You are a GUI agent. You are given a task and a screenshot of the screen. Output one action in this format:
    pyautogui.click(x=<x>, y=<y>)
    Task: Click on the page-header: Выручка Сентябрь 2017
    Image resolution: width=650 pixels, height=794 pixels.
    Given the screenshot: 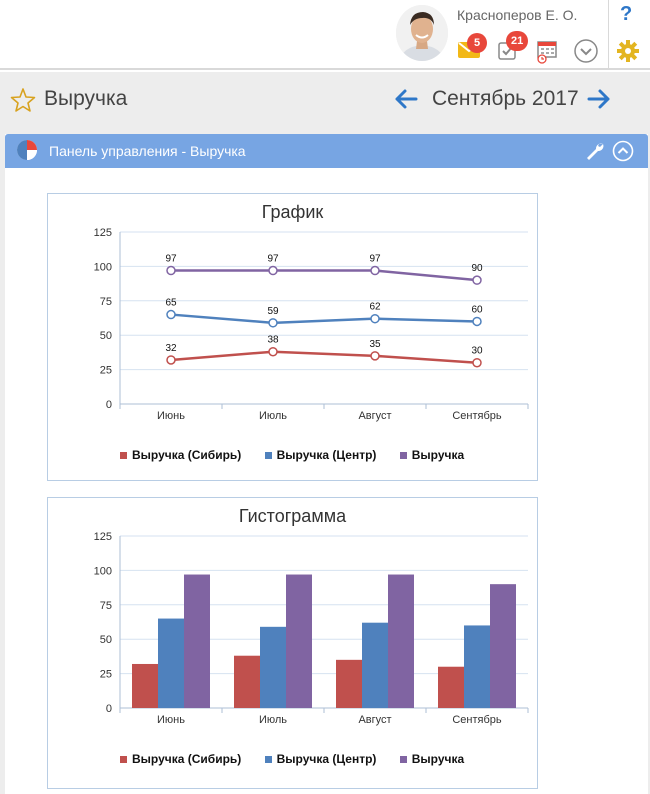 What is the action you would take?
    pyautogui.click(x=325, y=102)
    